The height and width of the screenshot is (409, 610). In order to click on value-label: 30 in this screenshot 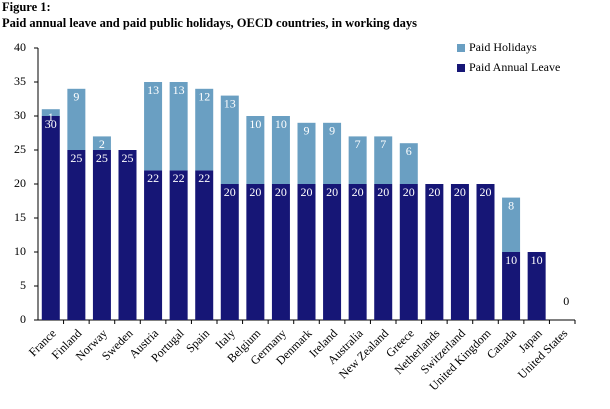, I will do `click(51, 124)`.